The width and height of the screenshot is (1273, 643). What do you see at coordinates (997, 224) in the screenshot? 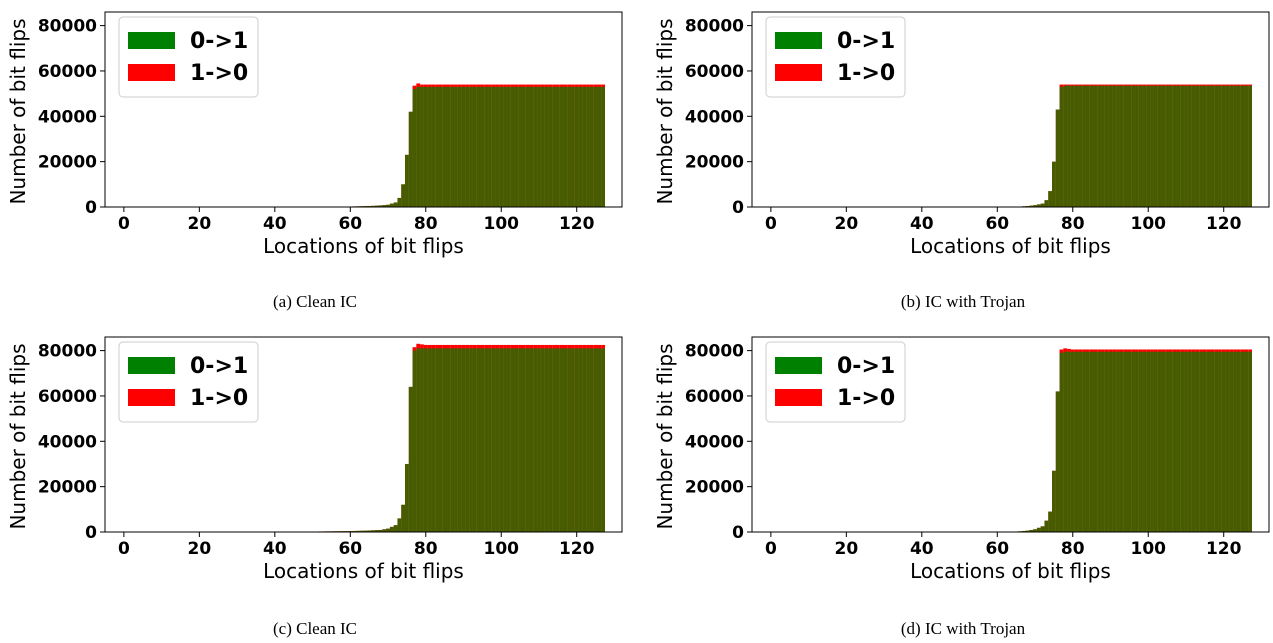
I see `x-tick-label: 60` at bounding box center [997, 224].